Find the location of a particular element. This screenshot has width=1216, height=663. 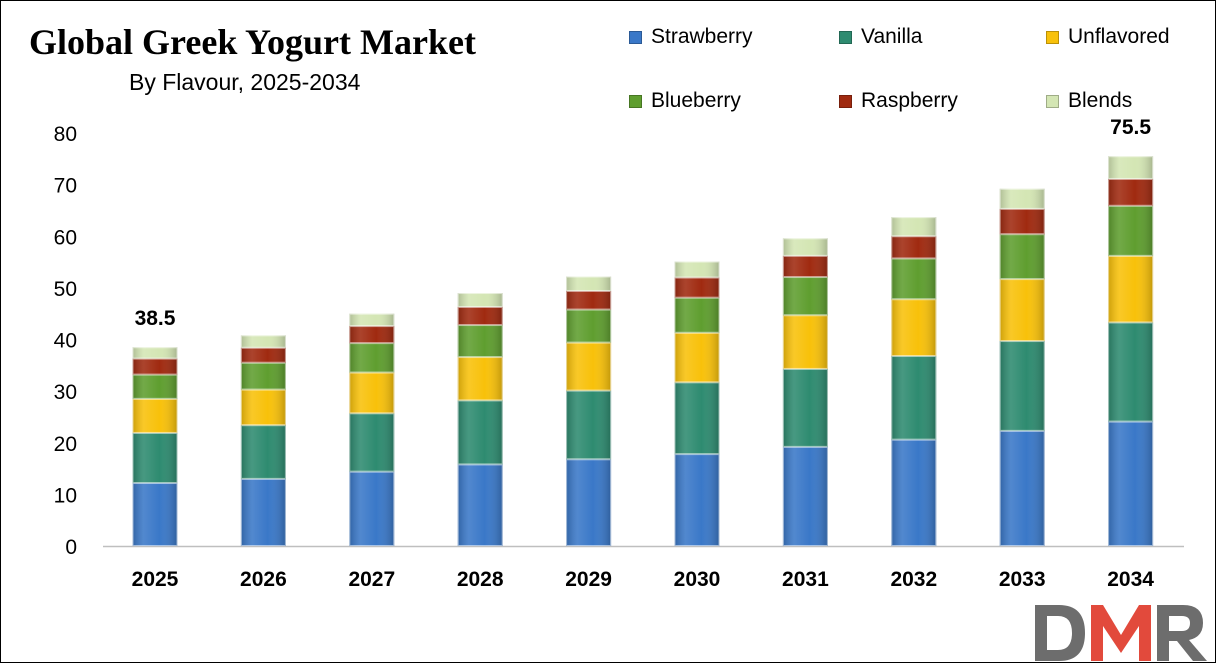

bar-total-label: 75.5 is located at coordinates (1130, 127).